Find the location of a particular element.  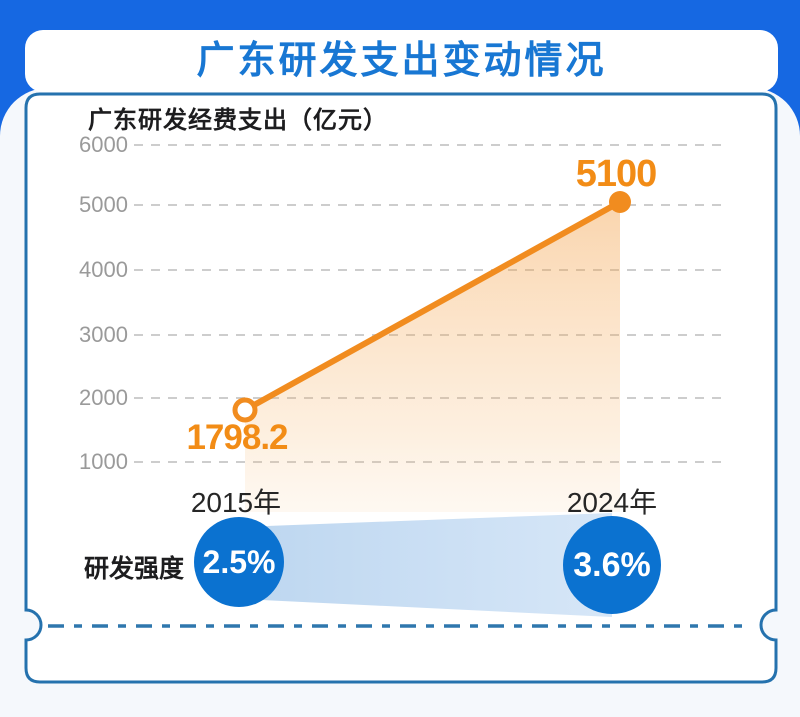

intensity-bubble-2015: 2.5% is located at coordinates (239, 562).